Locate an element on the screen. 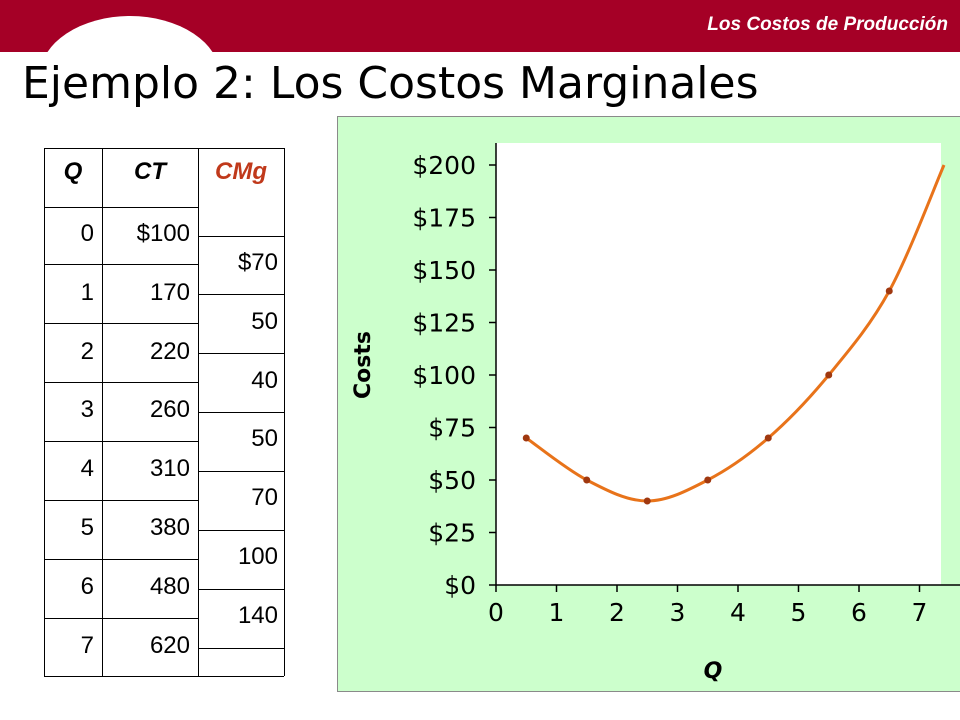 Image resolution: width=960 pixels, height=720 pixels. header-cmg: CMg is located at coordinates (241, 171).